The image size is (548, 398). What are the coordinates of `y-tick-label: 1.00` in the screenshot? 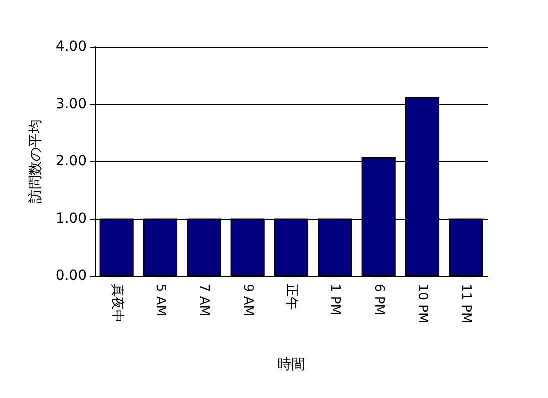 It's located at (71, 218).